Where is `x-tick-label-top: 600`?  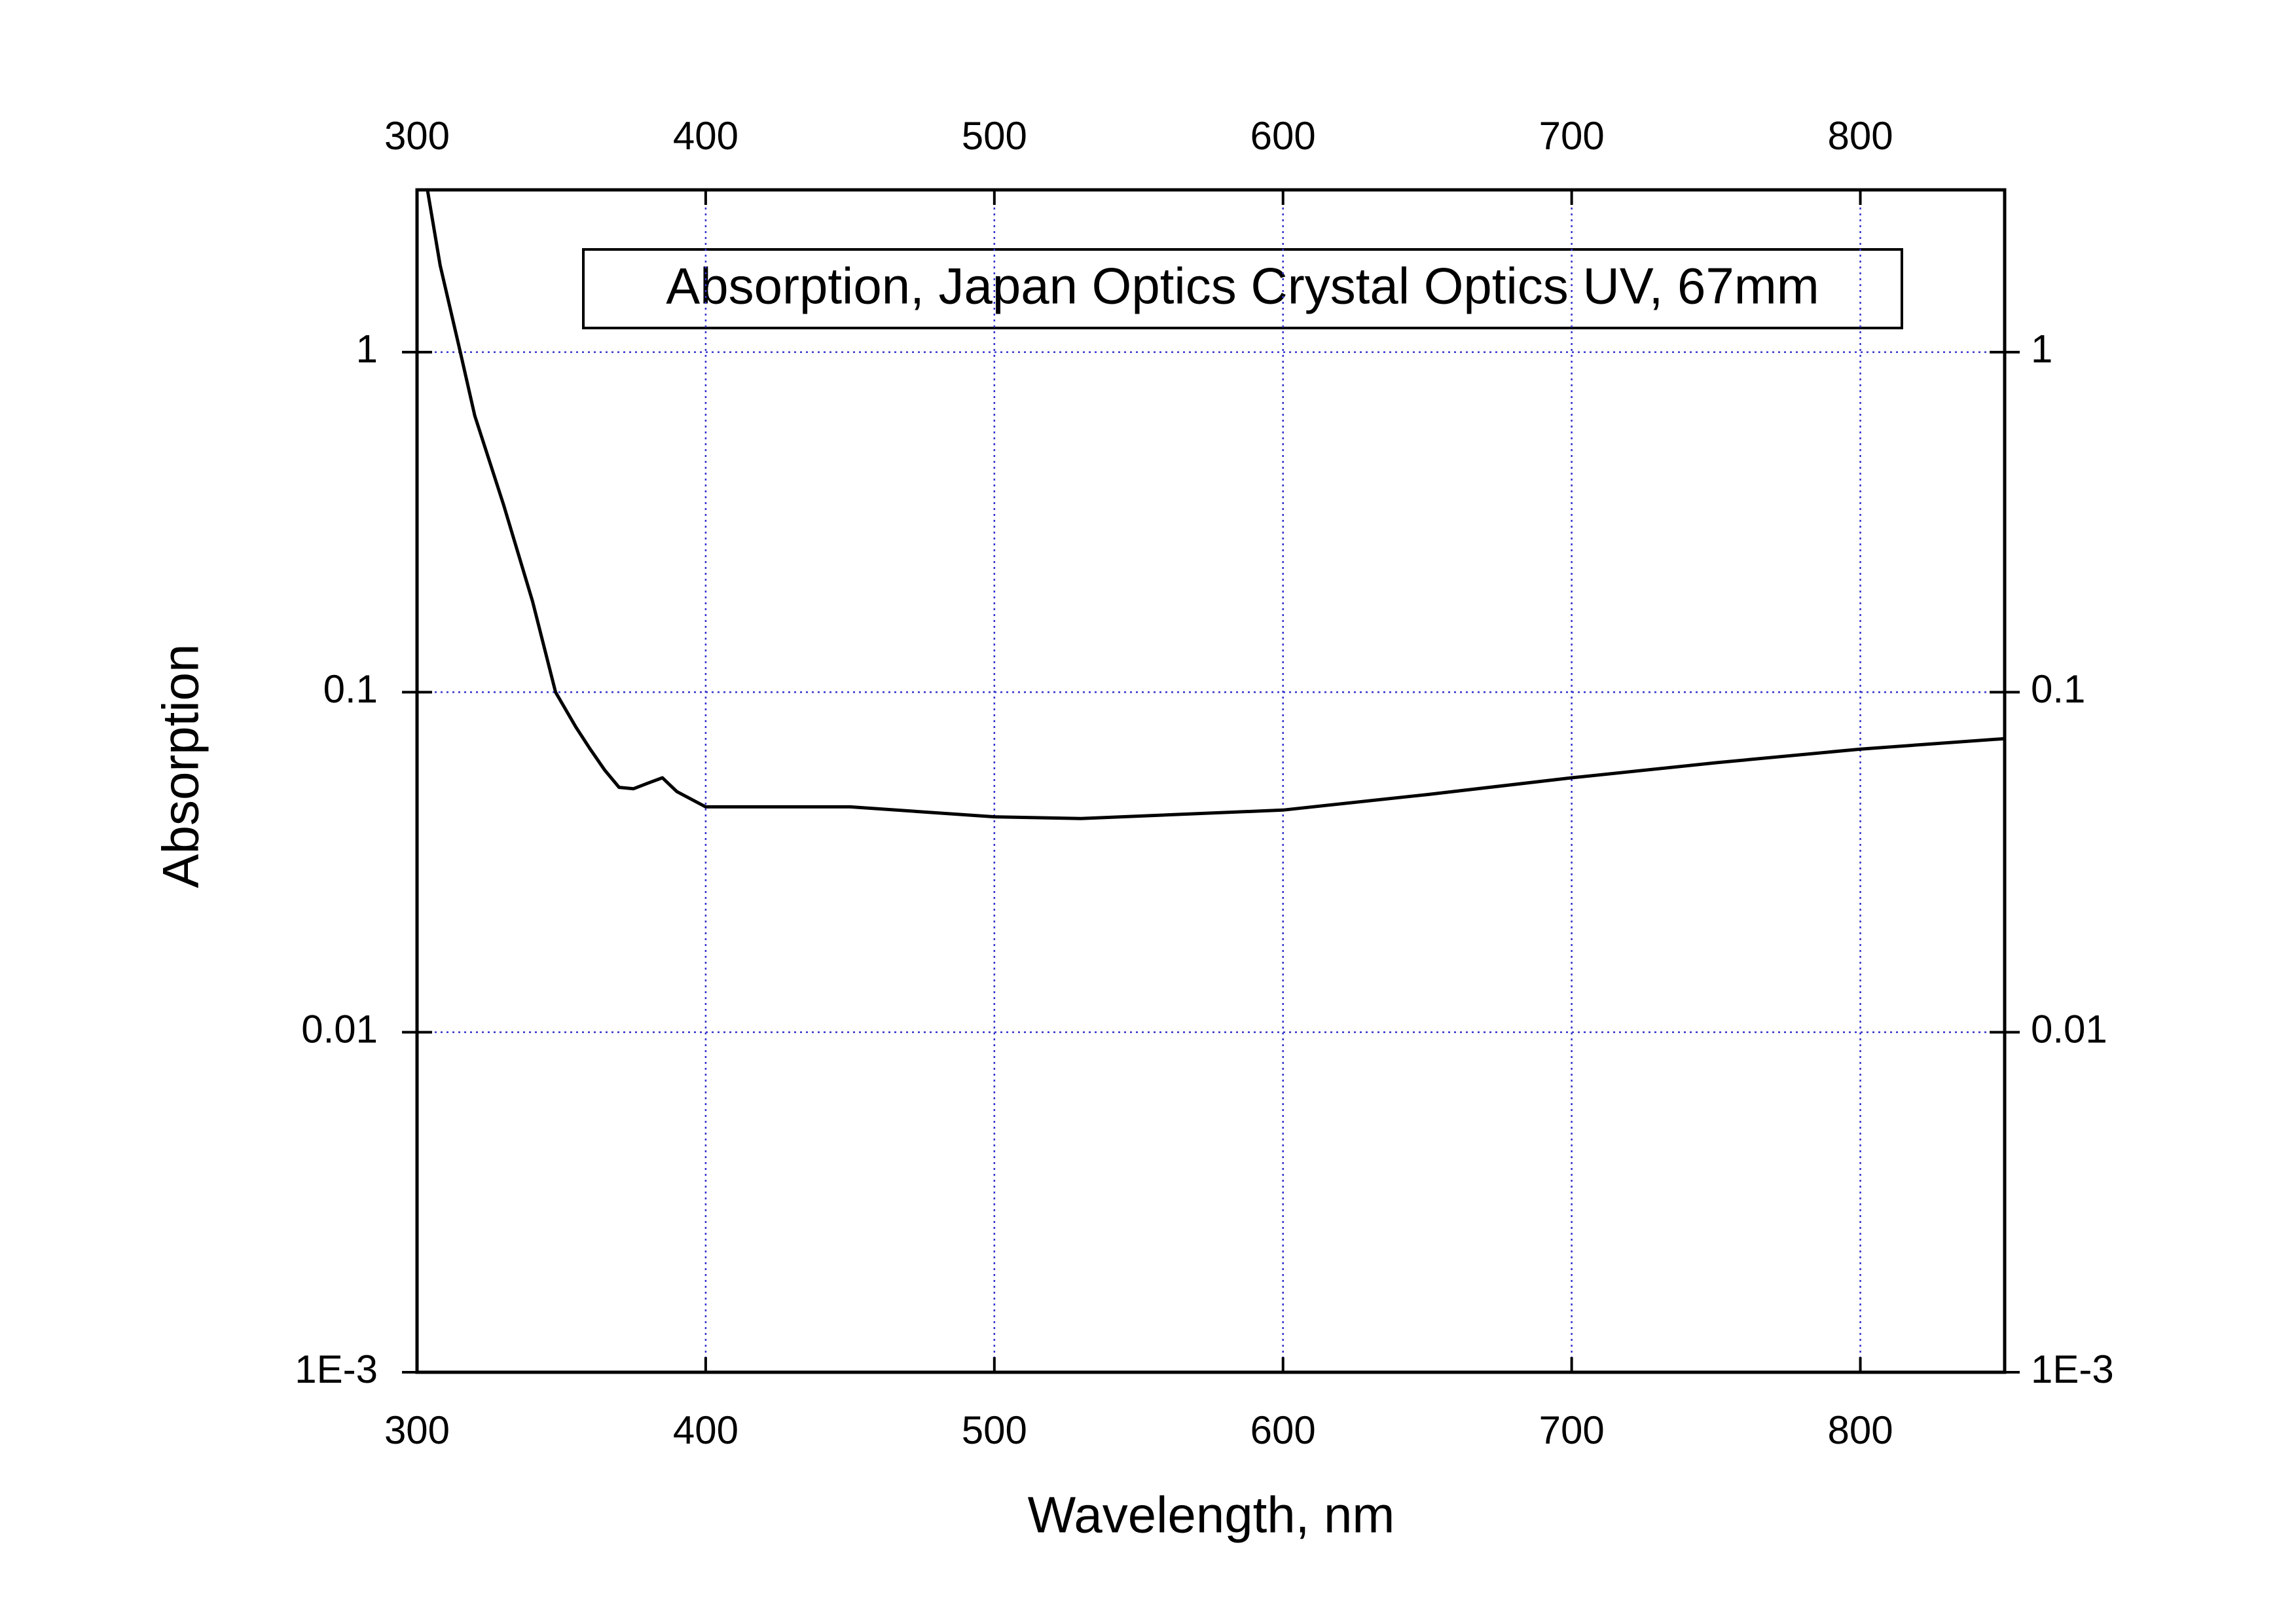 x-tick-label-top: 600 is located at coordinates (1283, 136).